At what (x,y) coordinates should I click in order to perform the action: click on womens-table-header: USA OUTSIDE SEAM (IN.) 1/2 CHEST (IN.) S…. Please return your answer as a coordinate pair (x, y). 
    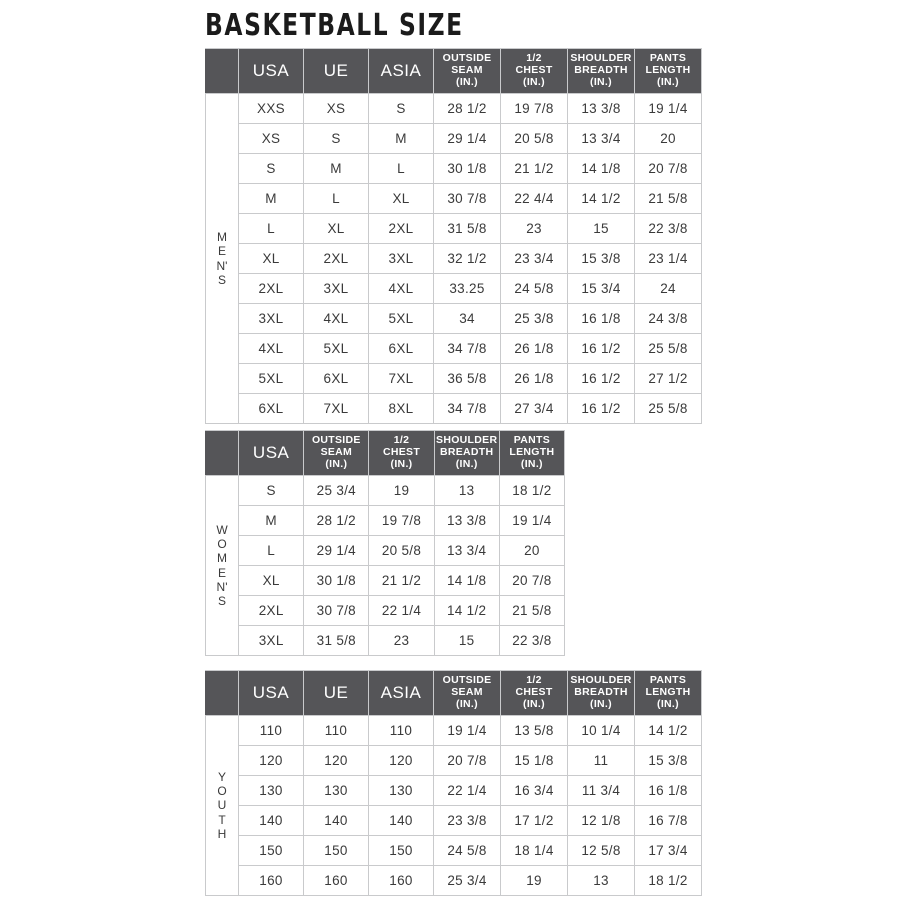
    Looking at the image, I should click on (385, 453).